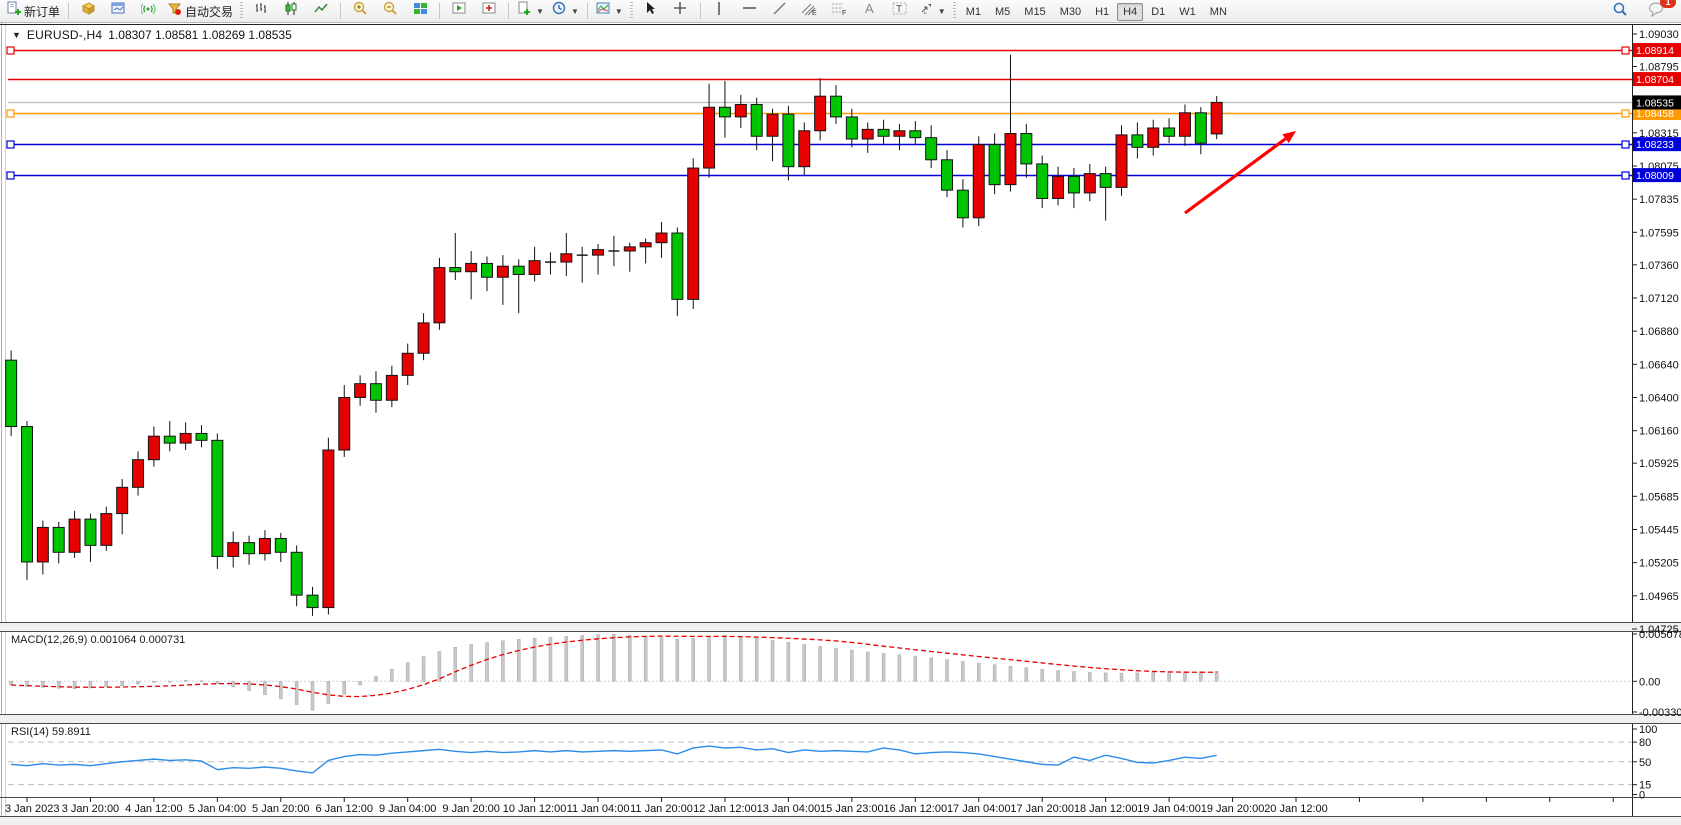 Image resolution: width=1681 pixels, height=825 pixels. What do you see at coordinates (609, 11) in the screenshot?
I see `templates-button: ▼` at bounding box center [609, 11].